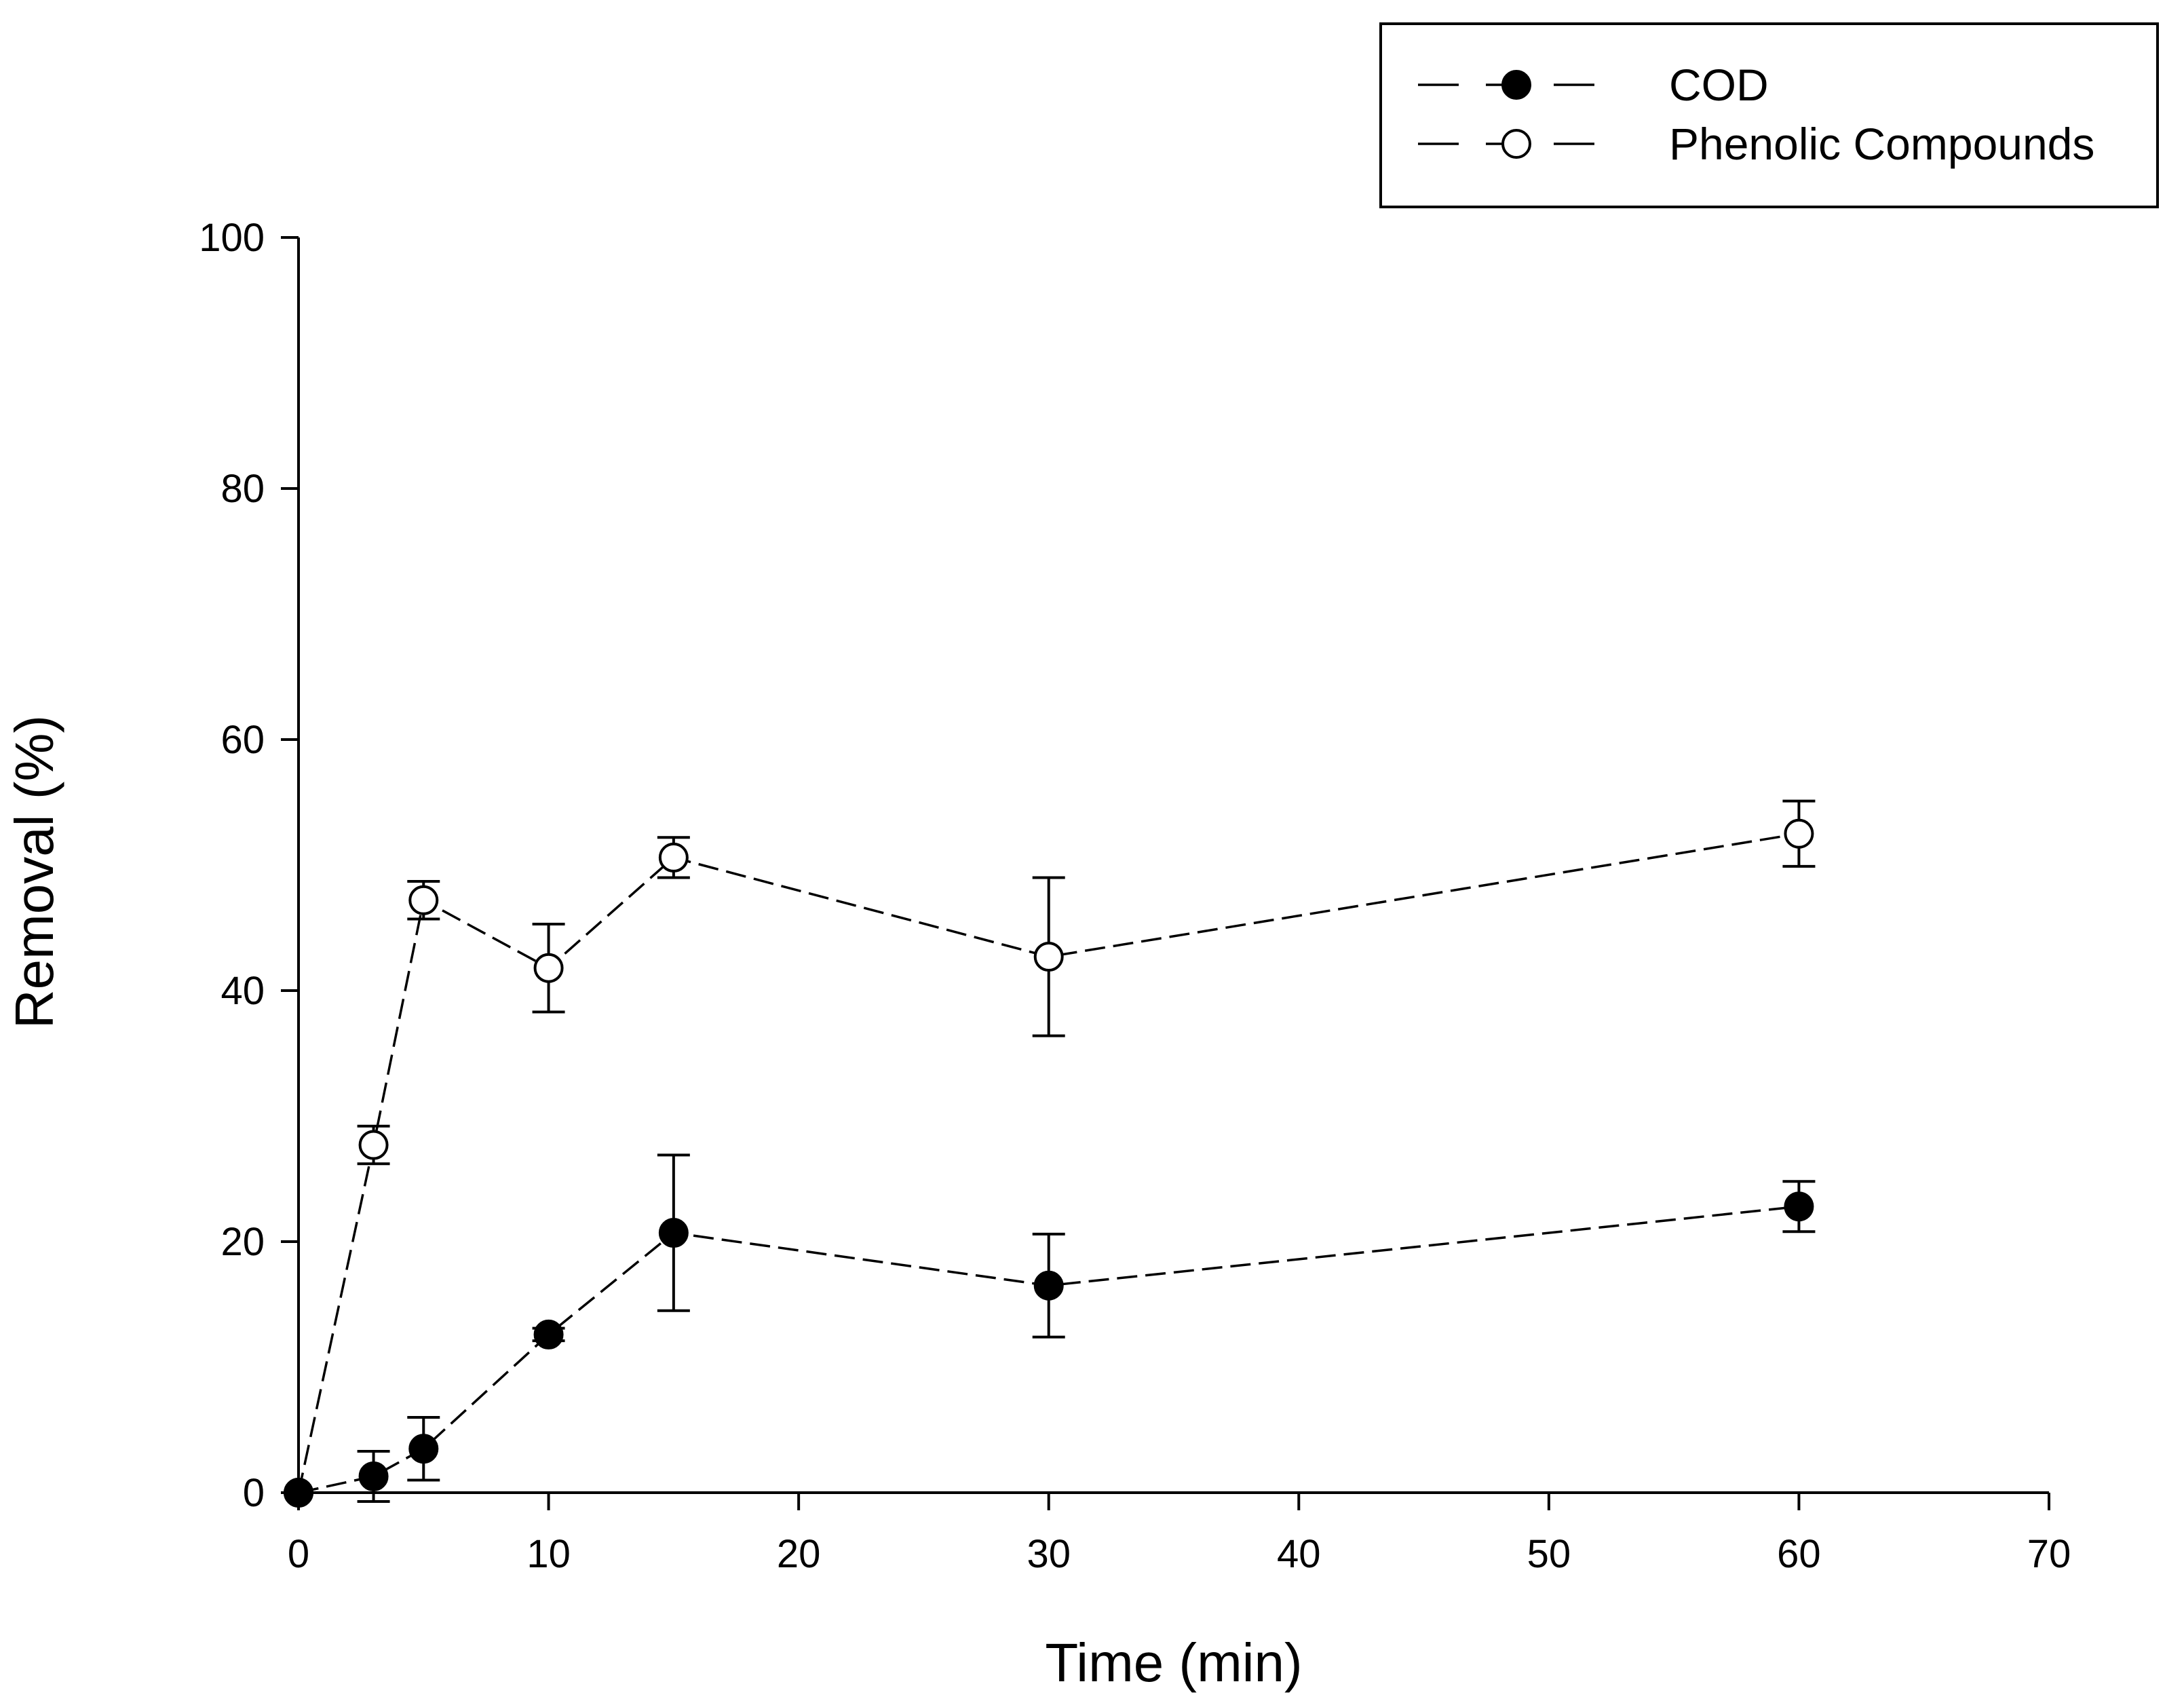  What do you see at coordinates (243, 991) in the screenshot?
I see `y-tick-label: 40` at bounding box center [243, 991].